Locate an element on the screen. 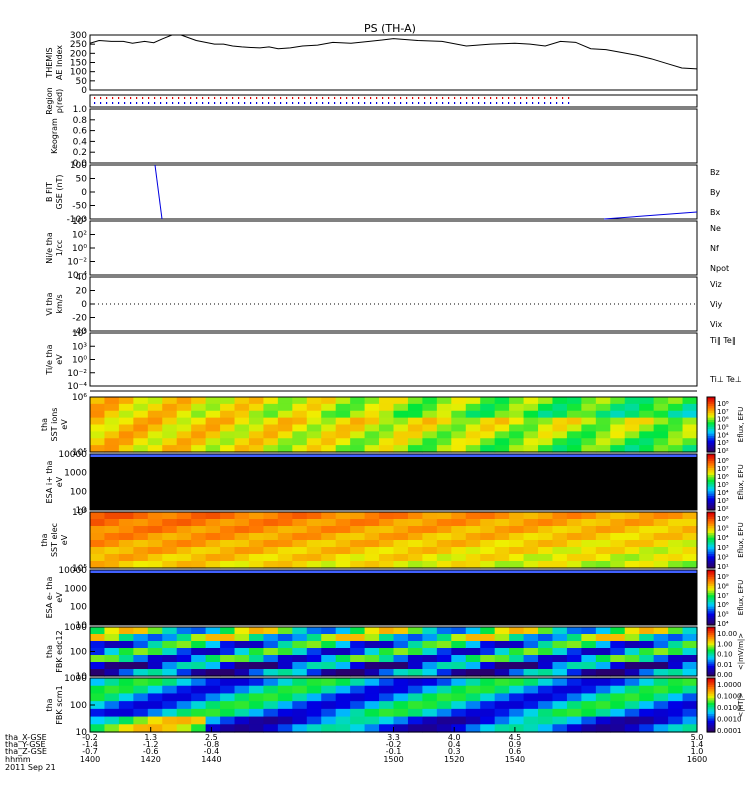 The height and width of the screenshot is (800, 750). y-tick-label: 10 is located at coordinates (82, 626).